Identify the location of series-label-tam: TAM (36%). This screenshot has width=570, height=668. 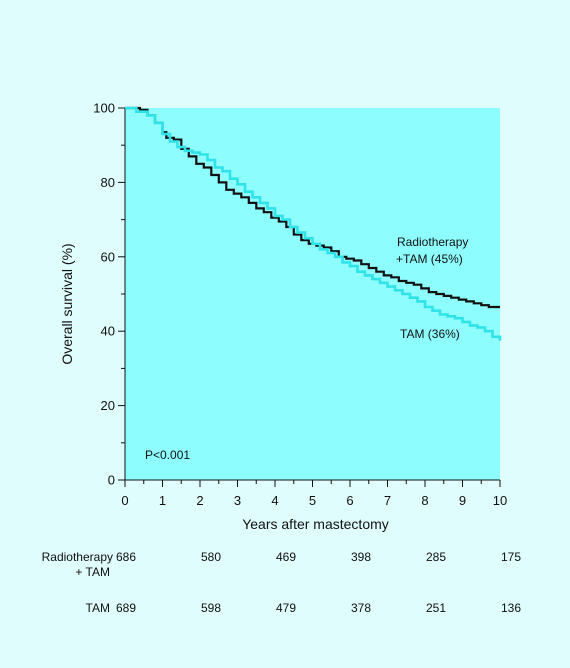
(430, 334).